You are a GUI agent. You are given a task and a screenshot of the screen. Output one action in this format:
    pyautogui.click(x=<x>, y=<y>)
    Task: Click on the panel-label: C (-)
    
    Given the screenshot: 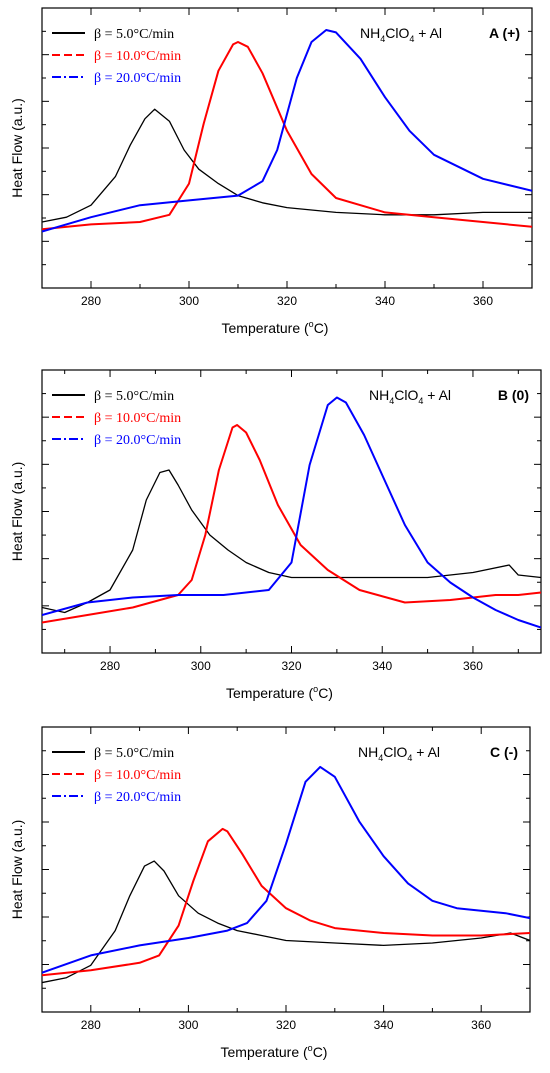 What is the action you would take?
    pyautogui.click(x=504, y=752)
    